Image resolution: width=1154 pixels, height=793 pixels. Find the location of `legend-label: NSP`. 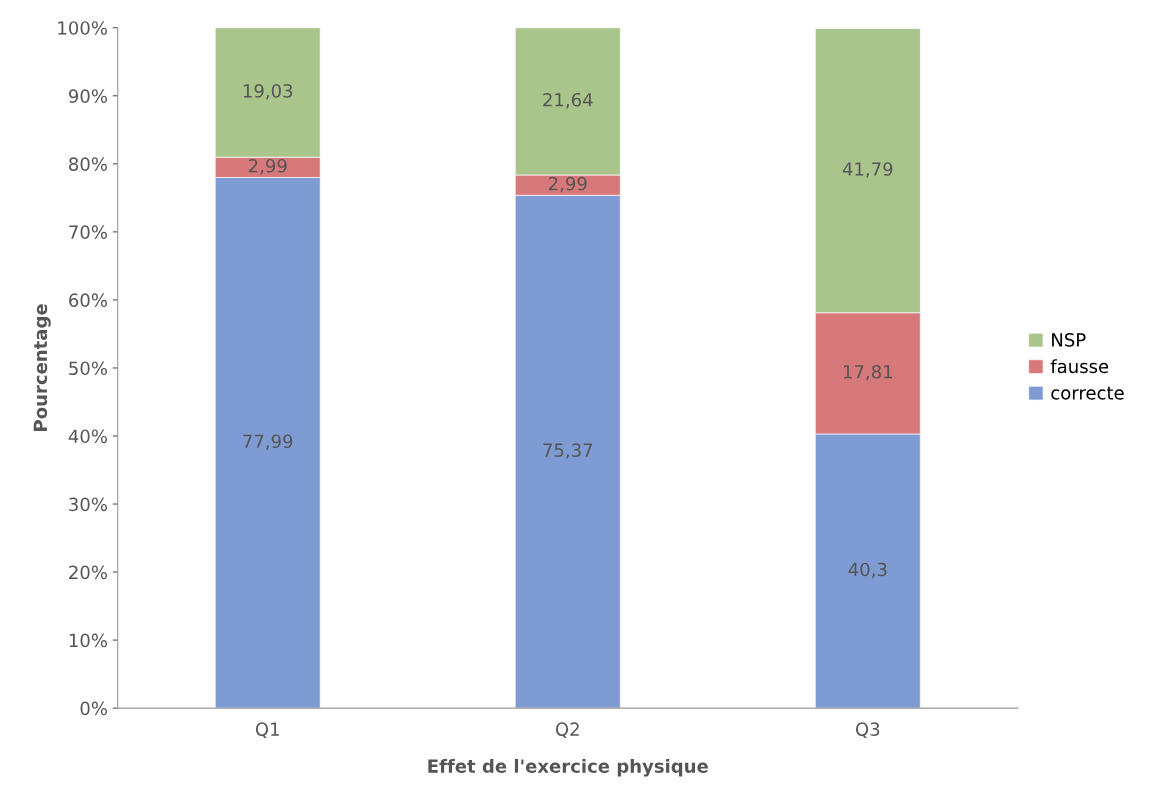

legend-label: NSP is located at coordinates (1069, 340).